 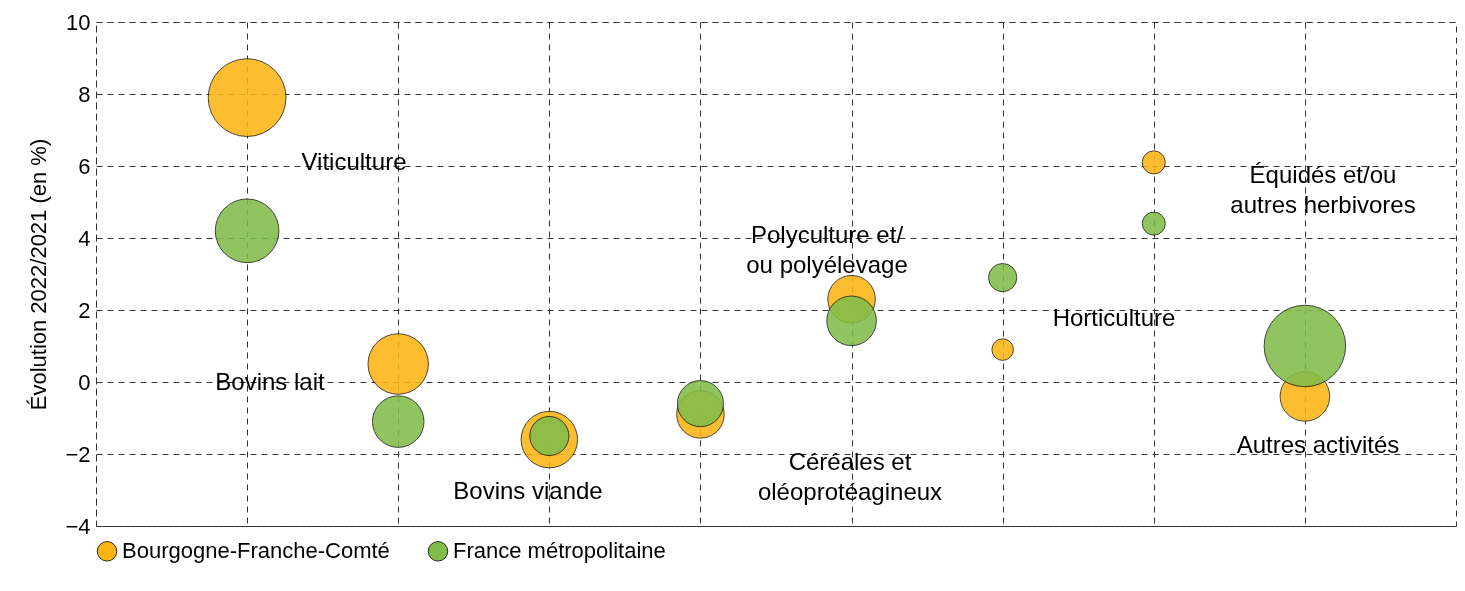 What do you see at coordinates (84, 166) in the screenshot?
I see `y-tick-label: 6` at bounding box center [84, 166].